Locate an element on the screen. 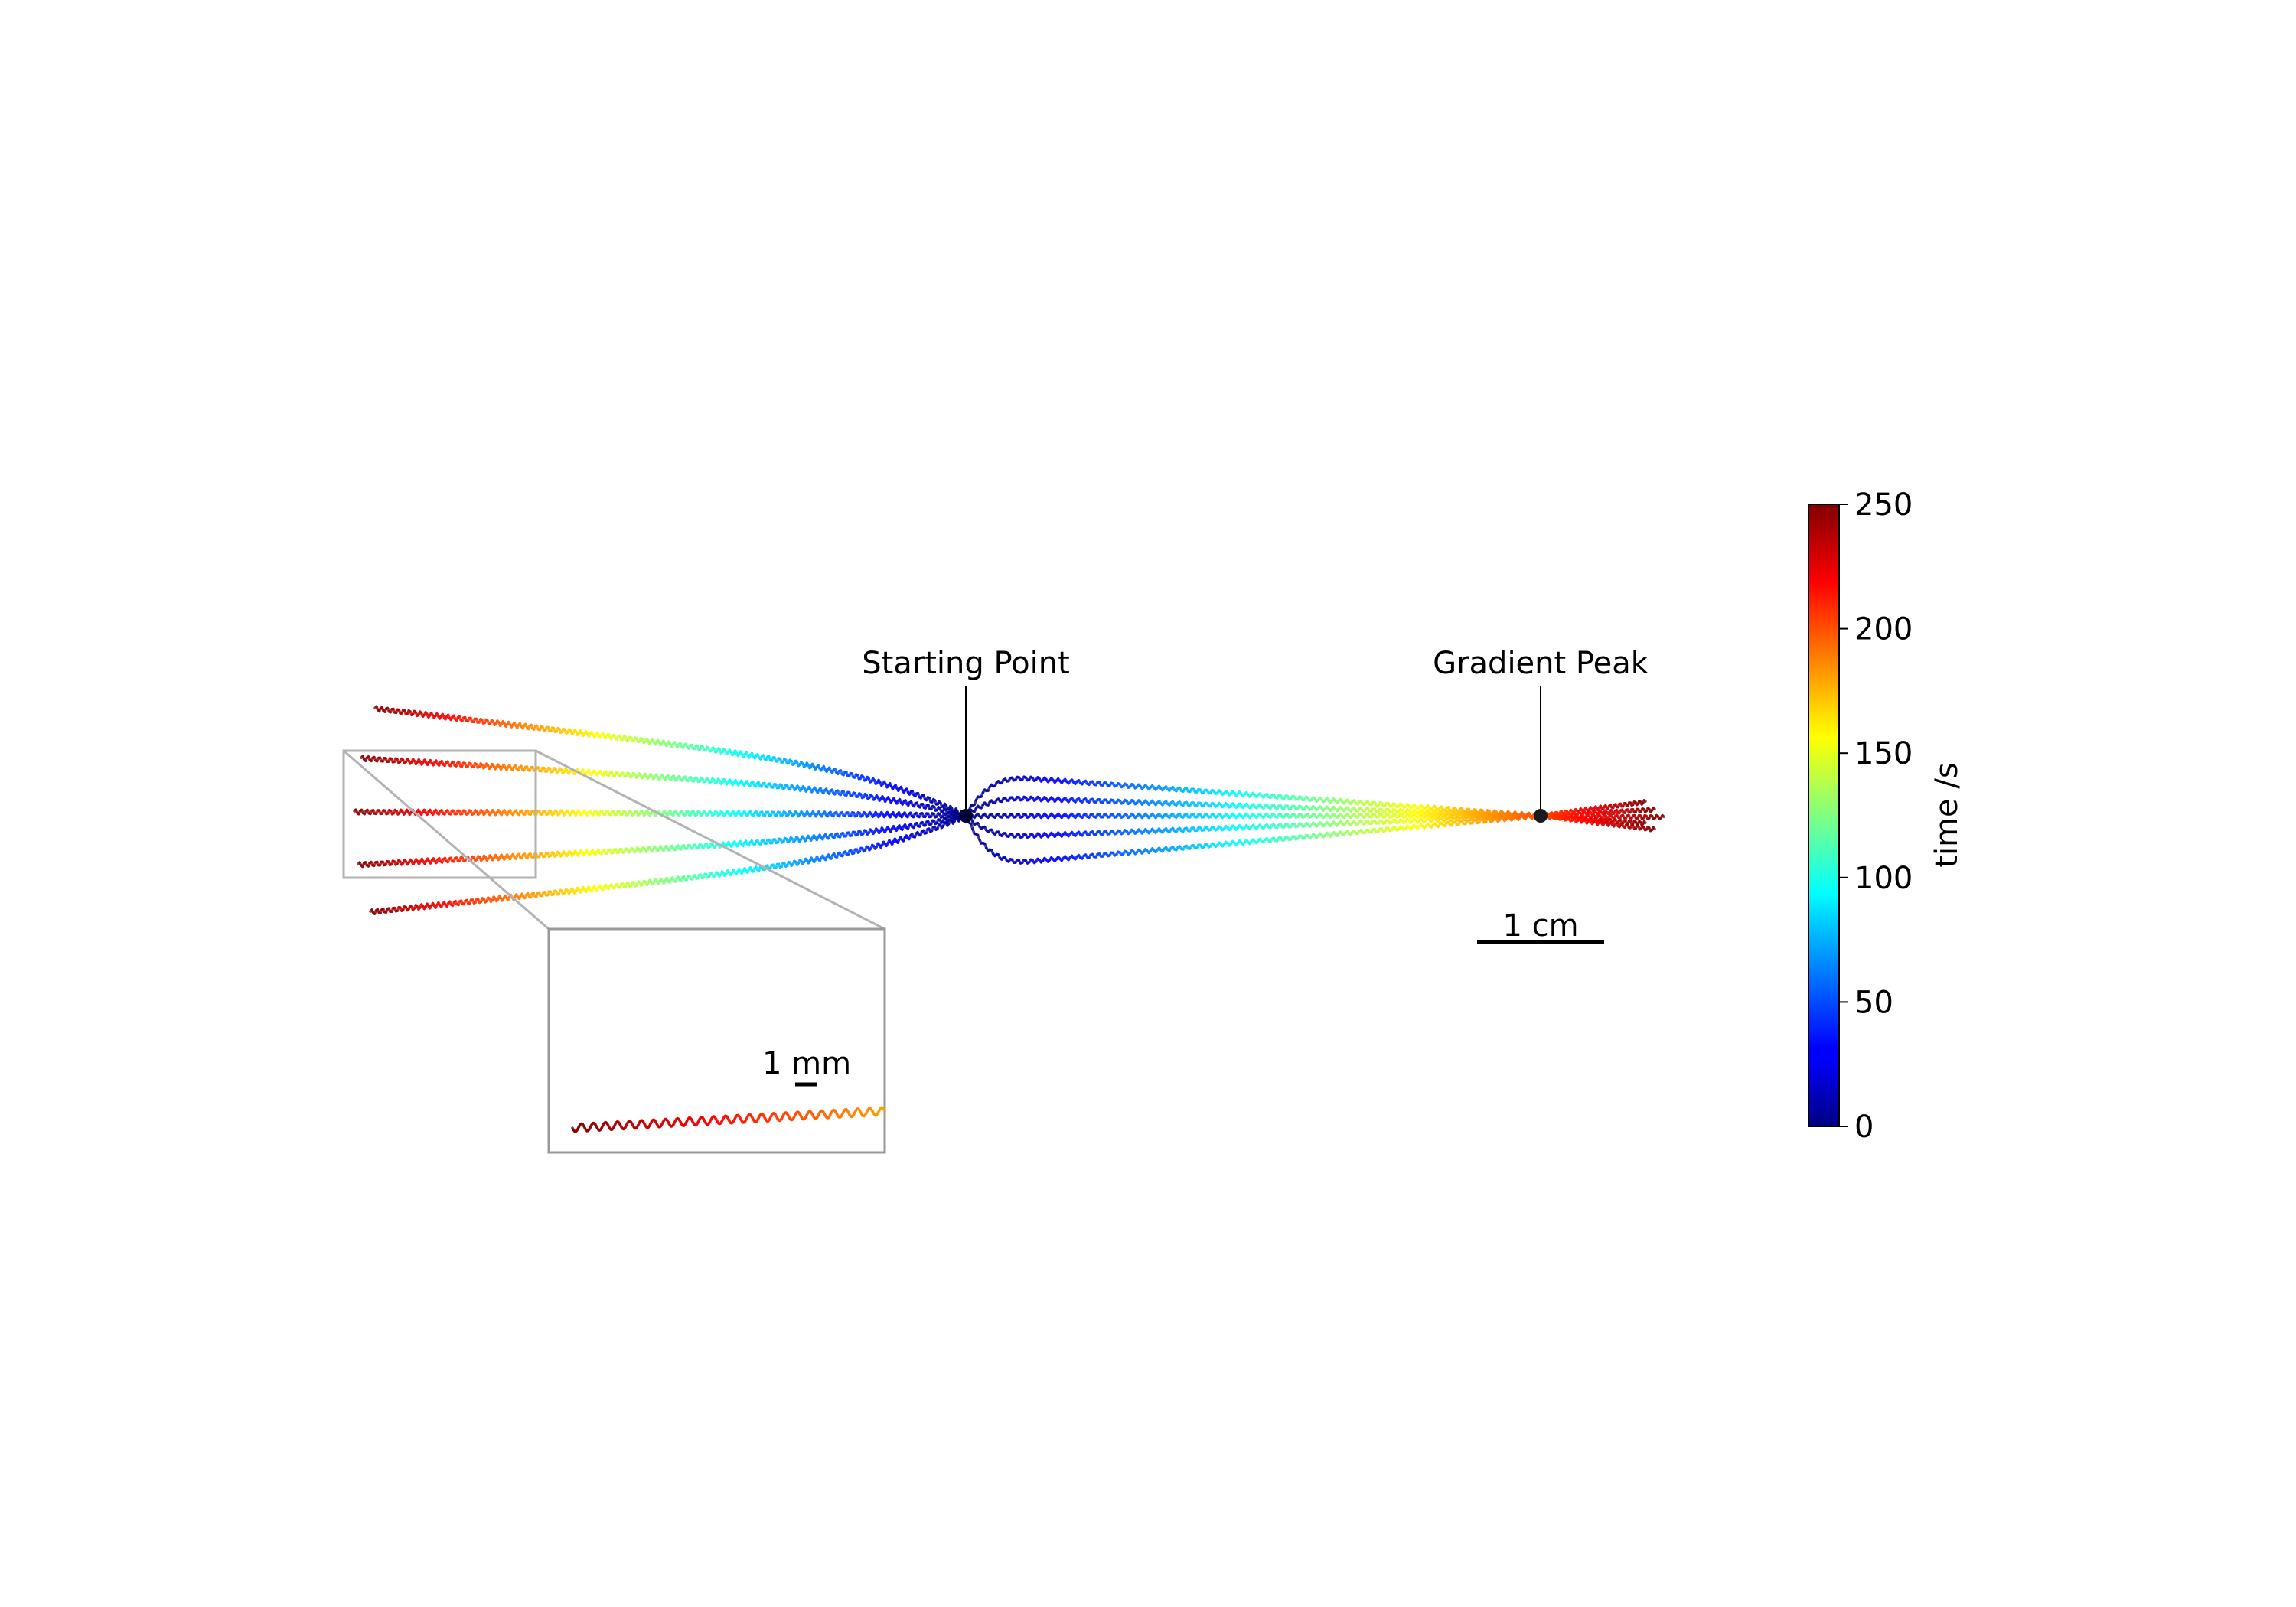 The image size is (2296, 1607). zoom-connector-right is located at coordinates (710, 840).